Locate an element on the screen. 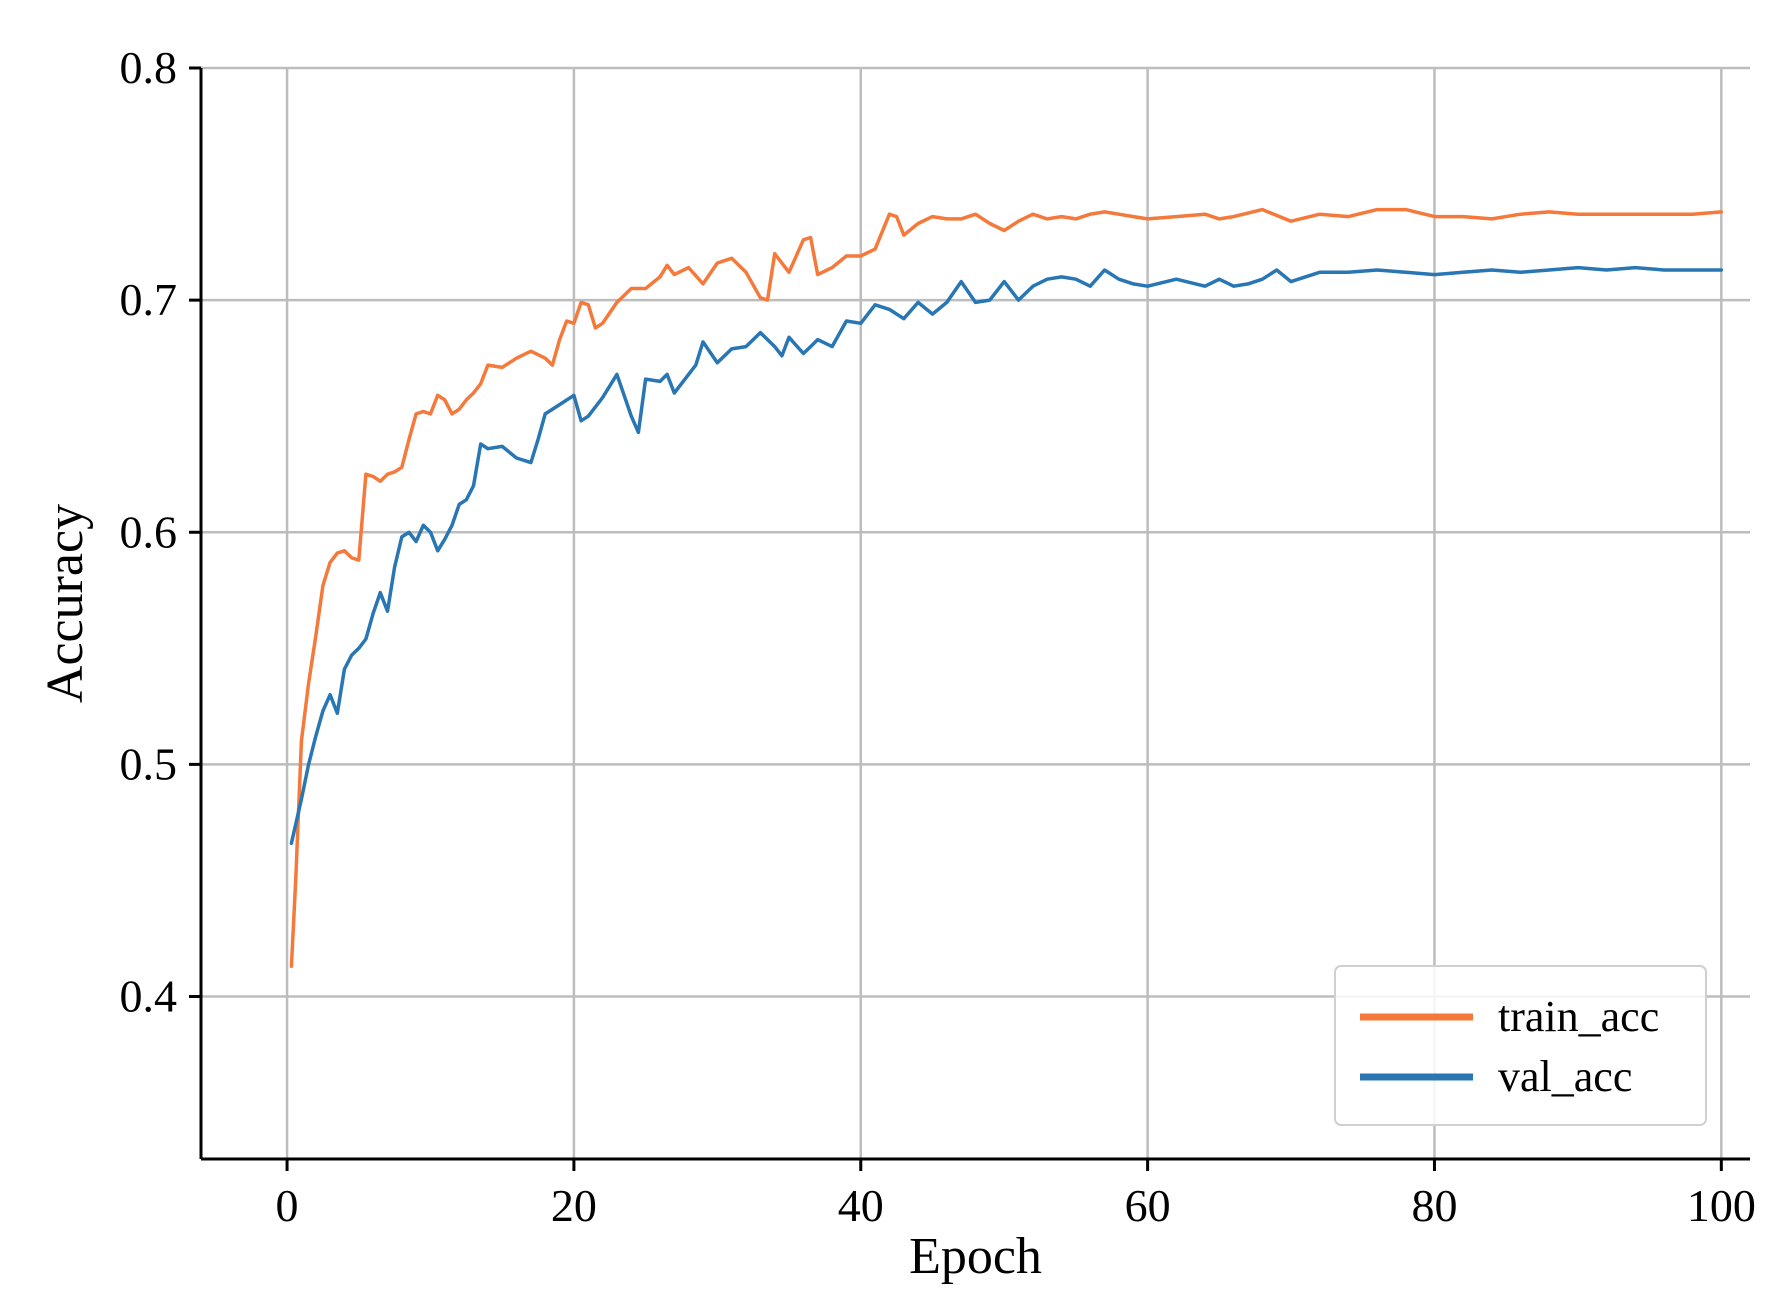  y-ticks: 0.4 0.5 0.6 0.7 0.8 is located at coordinates (160, 532).